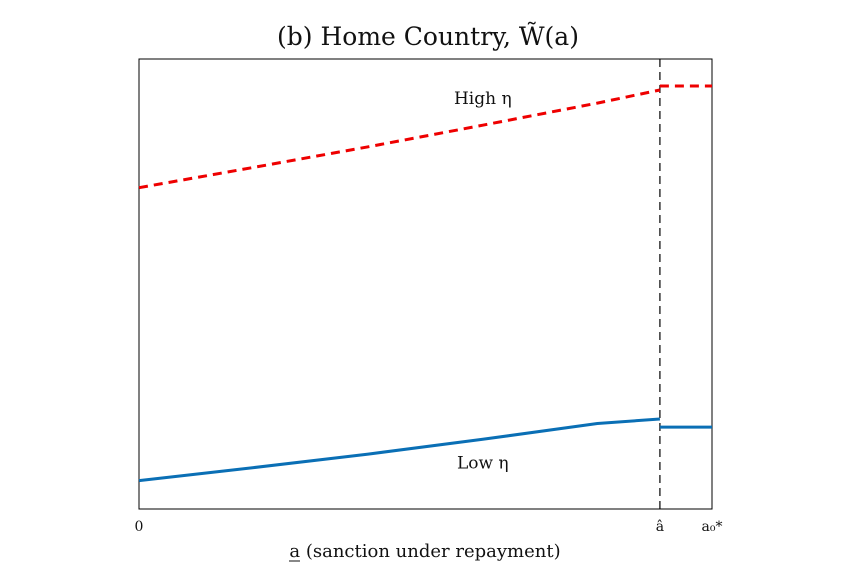 This screenshot has height=583, width=856. What do you see at coordinates (424, 551) in the screenshot?
I see `x-axis-label: a (sanction under repayment)` at bounding box center [424, 551].